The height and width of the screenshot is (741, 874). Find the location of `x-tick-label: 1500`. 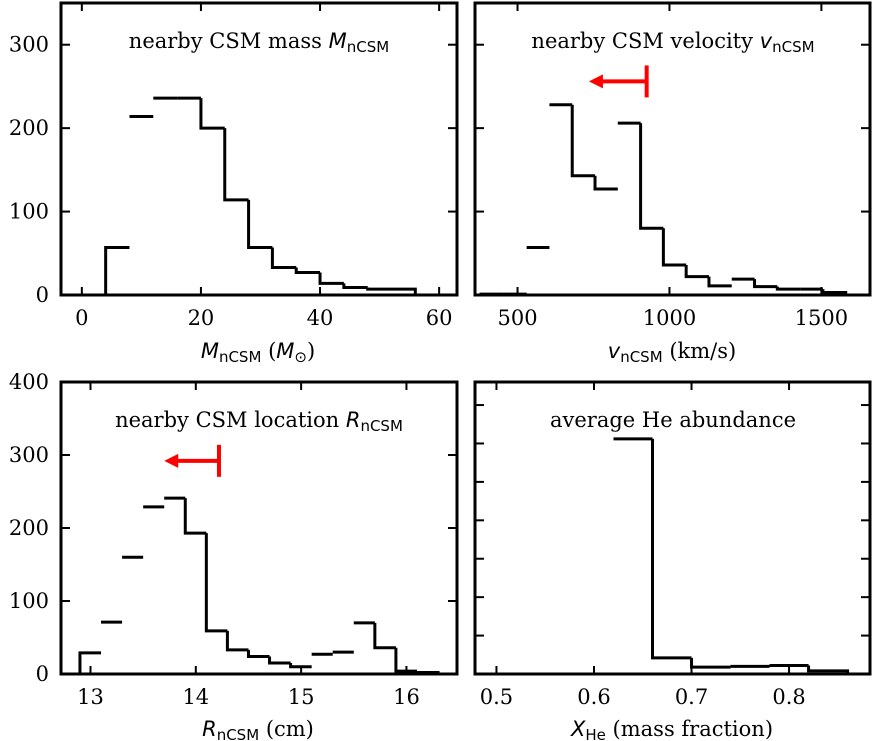

x-tick-label: 1500 is located at coordinates (821, 318).